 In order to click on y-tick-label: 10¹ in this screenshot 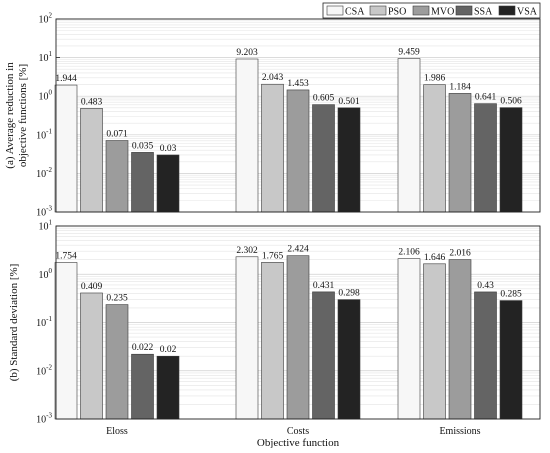, I will do `click(46, 57)`.